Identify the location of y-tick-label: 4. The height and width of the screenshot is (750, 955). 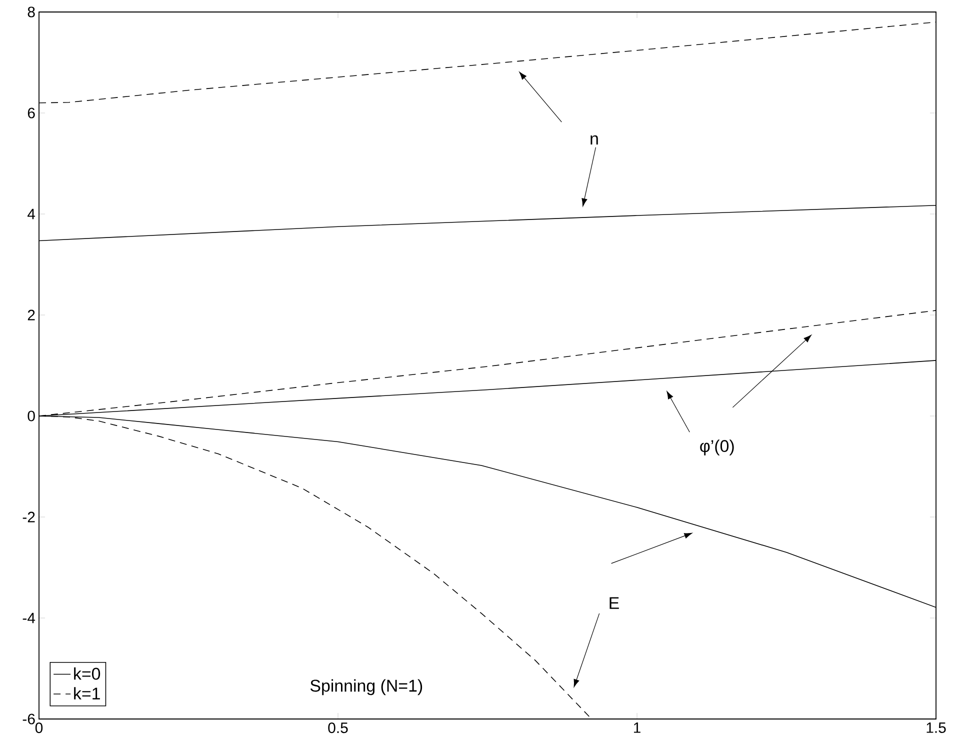
(32, 214).